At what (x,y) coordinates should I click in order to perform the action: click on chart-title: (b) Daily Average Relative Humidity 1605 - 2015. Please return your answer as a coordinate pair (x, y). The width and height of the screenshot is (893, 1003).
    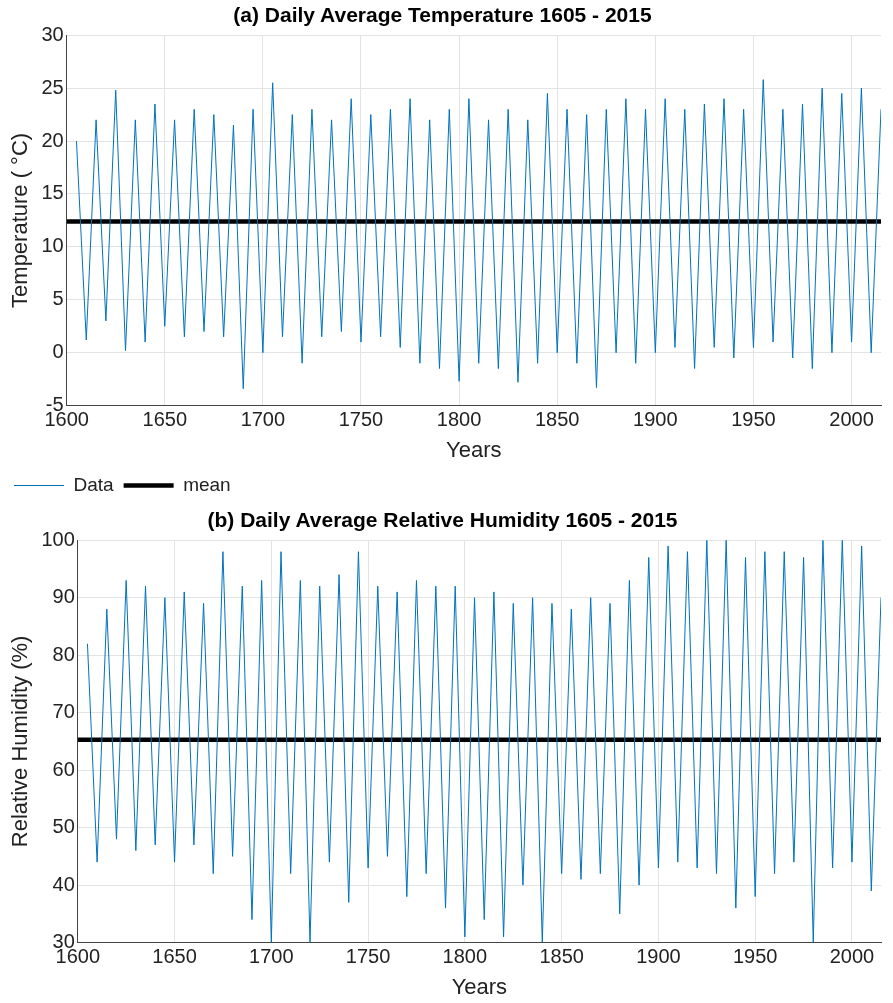
    Looking at the image, I should click on (442, 520).